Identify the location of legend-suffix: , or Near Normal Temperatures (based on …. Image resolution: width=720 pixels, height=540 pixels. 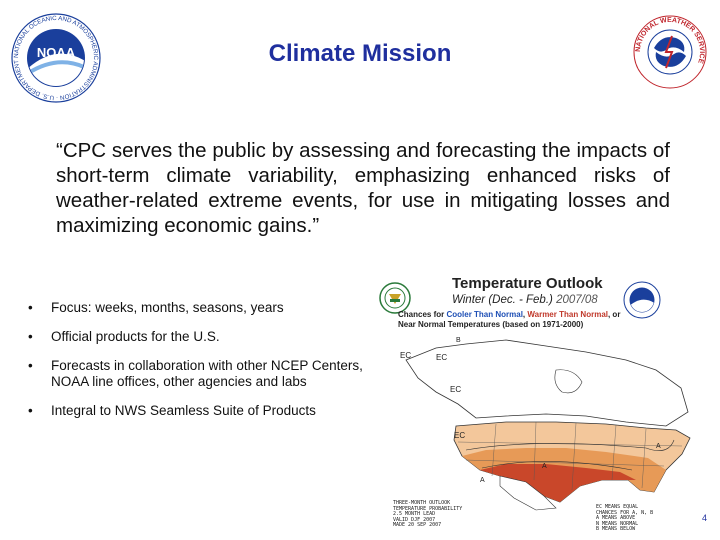
(509, 319).